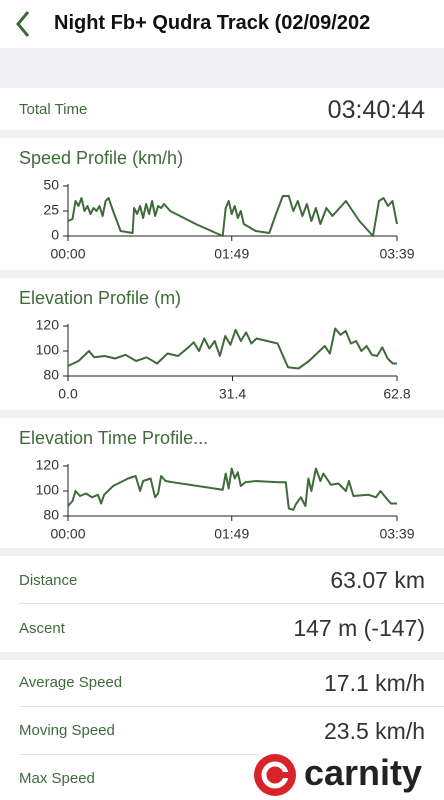  I want to click on x-tick-label: 62.8, so click(396, 394).